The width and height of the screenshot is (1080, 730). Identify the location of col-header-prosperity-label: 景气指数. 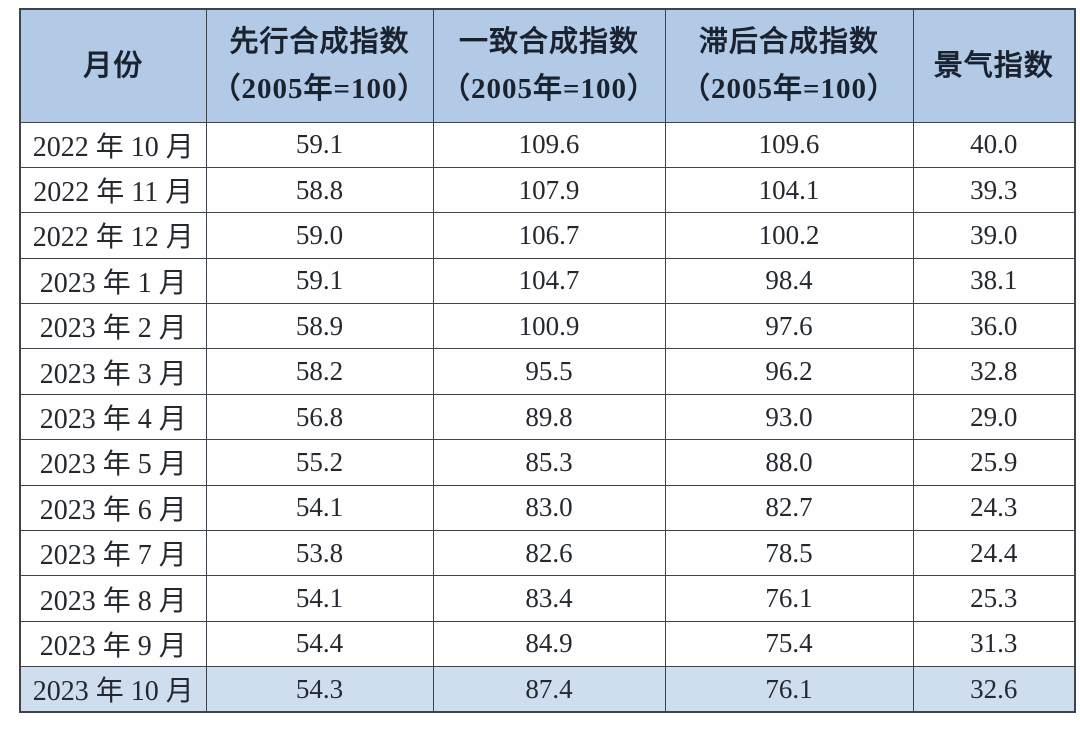
(993, 65).